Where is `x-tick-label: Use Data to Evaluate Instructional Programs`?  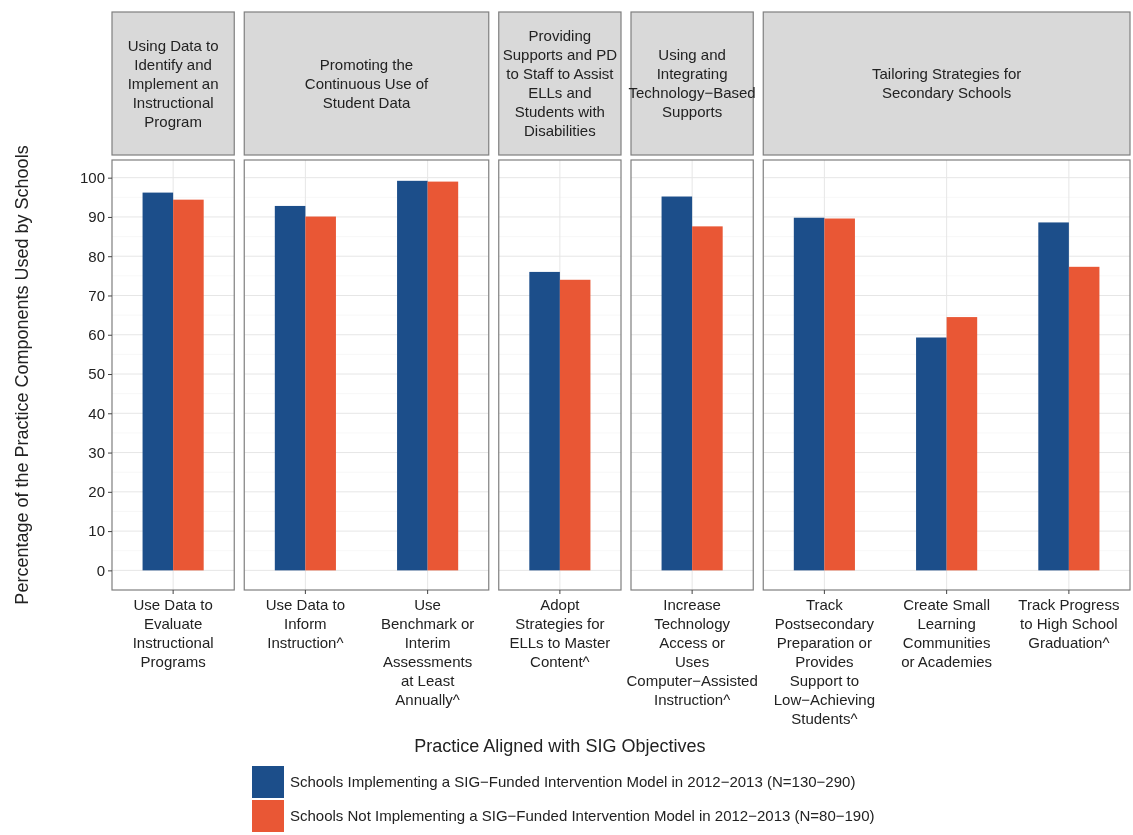 x-tick-label: Use Data to Evaluate Instructional Programs is located at coordinates (173, 633).